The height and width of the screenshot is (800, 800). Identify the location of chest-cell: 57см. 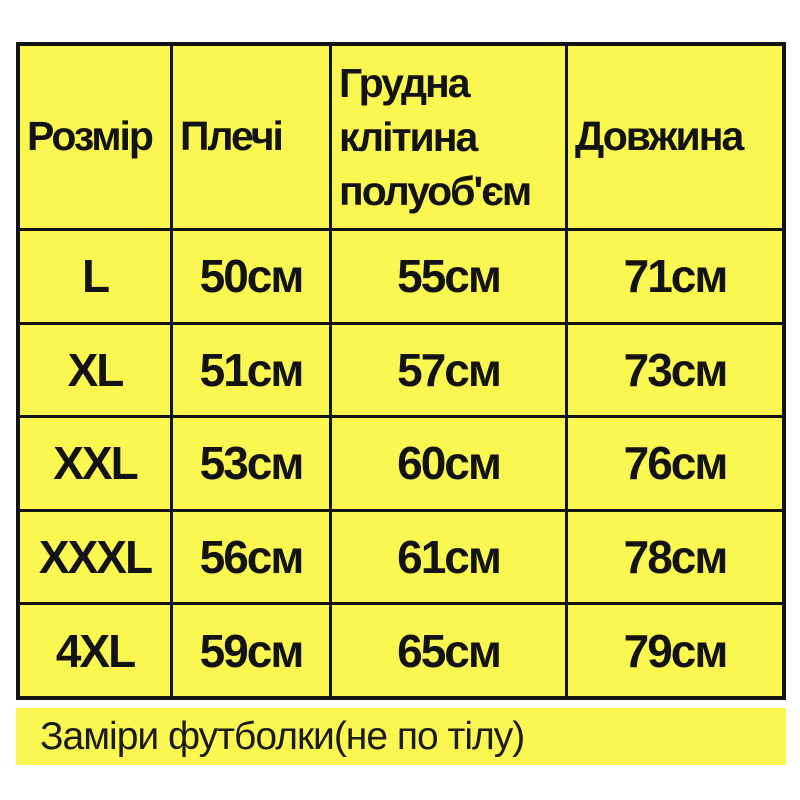
(448, 370).